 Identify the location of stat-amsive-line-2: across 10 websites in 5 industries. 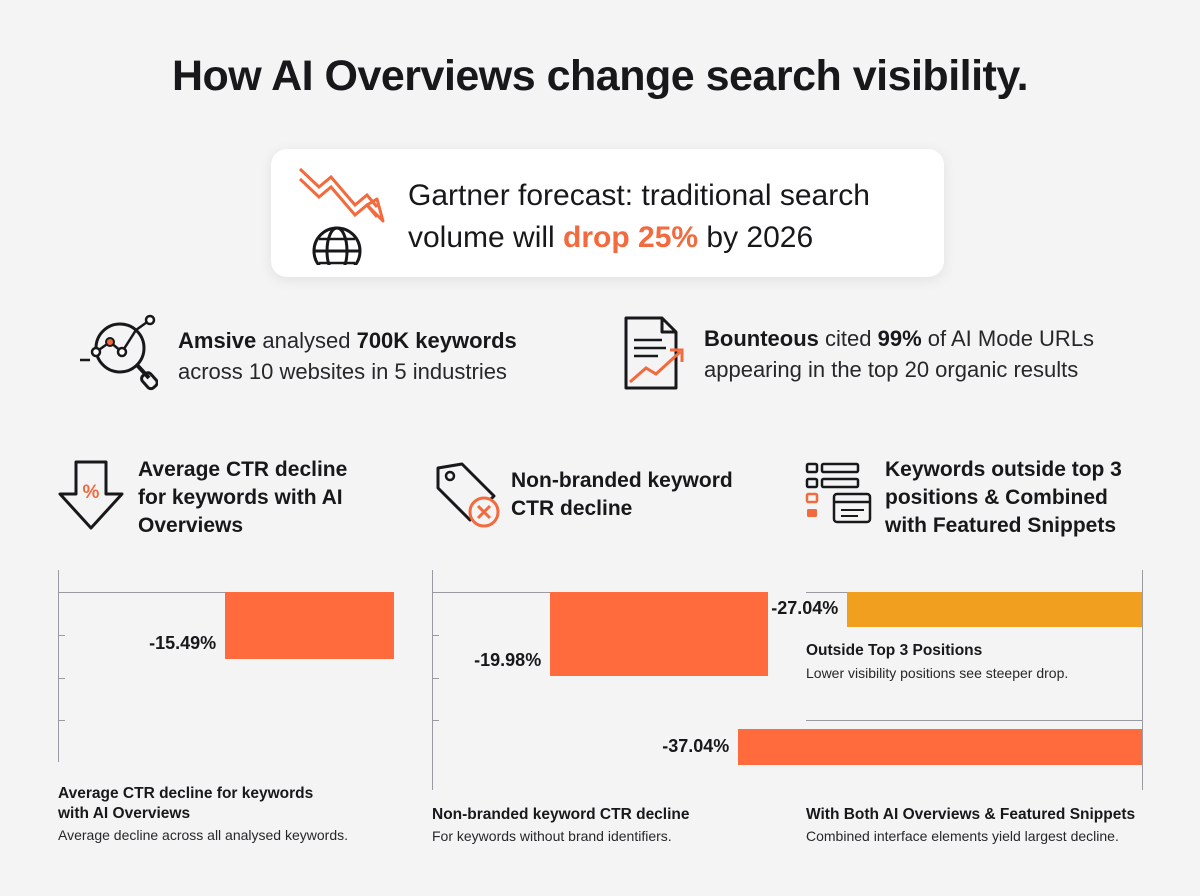
(342, 371).